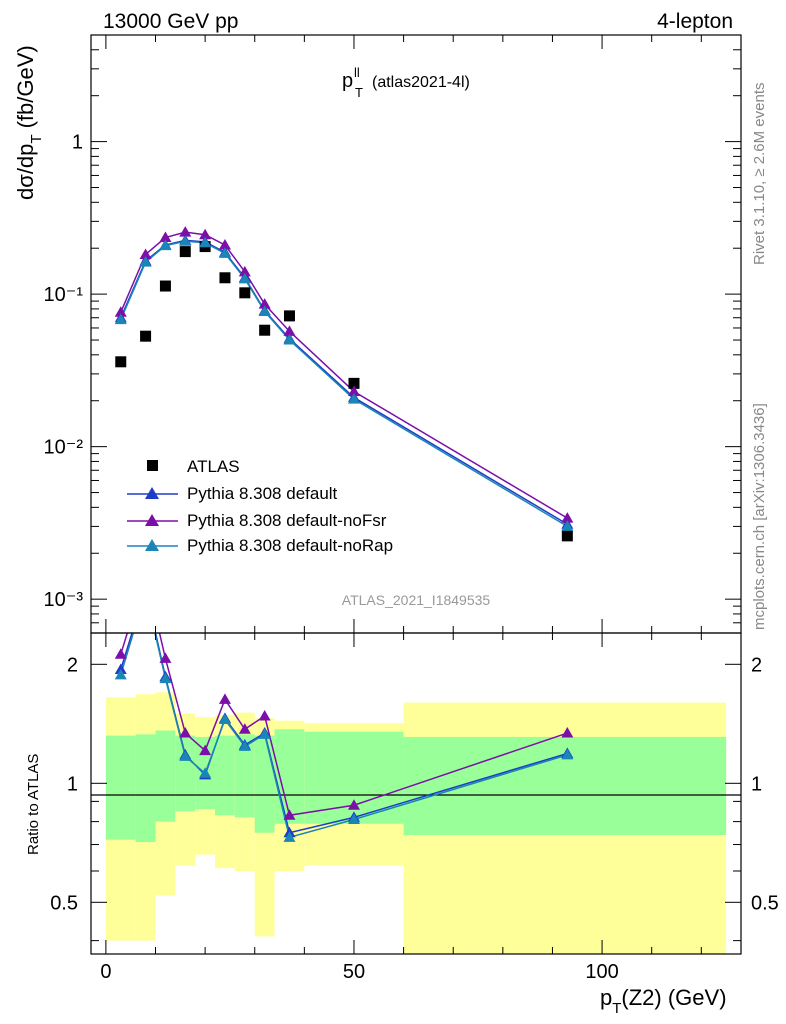 The width and height of the screenshot is (786, 1024). Describe the element at coordinates (756, 784) in the screenshot. I see `ratio-y-tick-label-right: 1` at that location.